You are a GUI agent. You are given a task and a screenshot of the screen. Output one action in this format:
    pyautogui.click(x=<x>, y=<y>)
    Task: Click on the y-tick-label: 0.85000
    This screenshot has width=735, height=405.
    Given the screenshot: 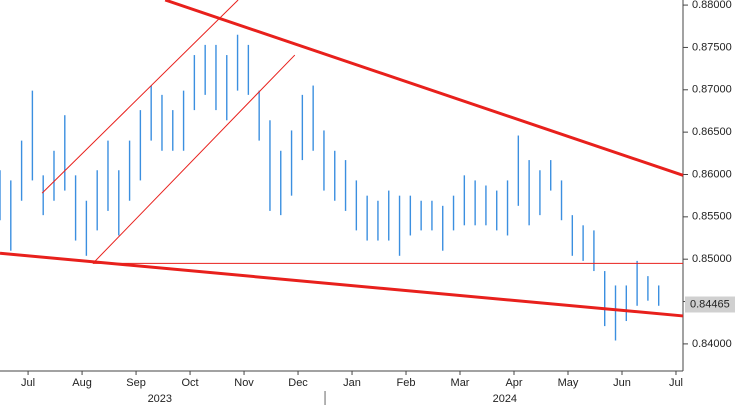 What is the action you would take?
    pyautogui.click(x=712, y=259)
    